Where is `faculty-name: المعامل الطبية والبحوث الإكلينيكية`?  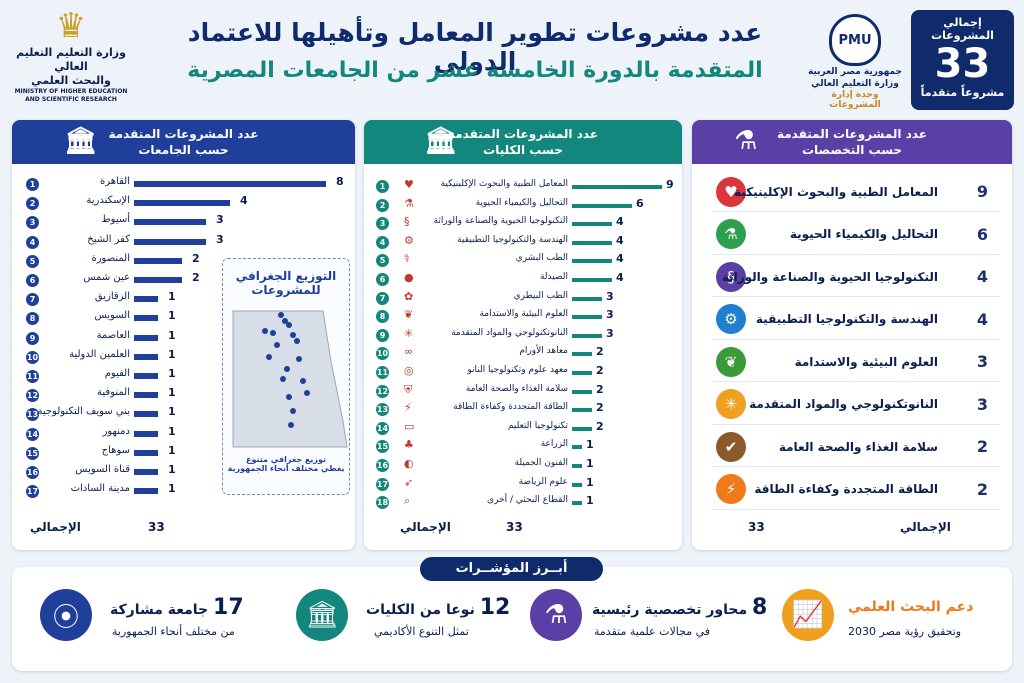 faculty-name: المعامل الطبية والبحوث الإكلينيكية is located at coordinates (504, 184).